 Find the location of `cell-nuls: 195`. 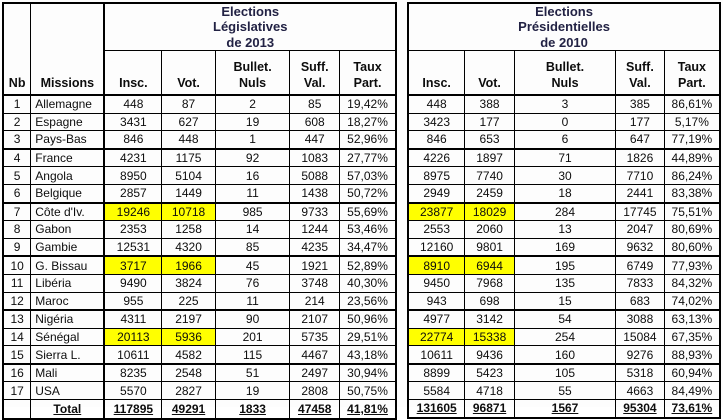

cell-nuls: 195 is located at coordinates (565, 265).